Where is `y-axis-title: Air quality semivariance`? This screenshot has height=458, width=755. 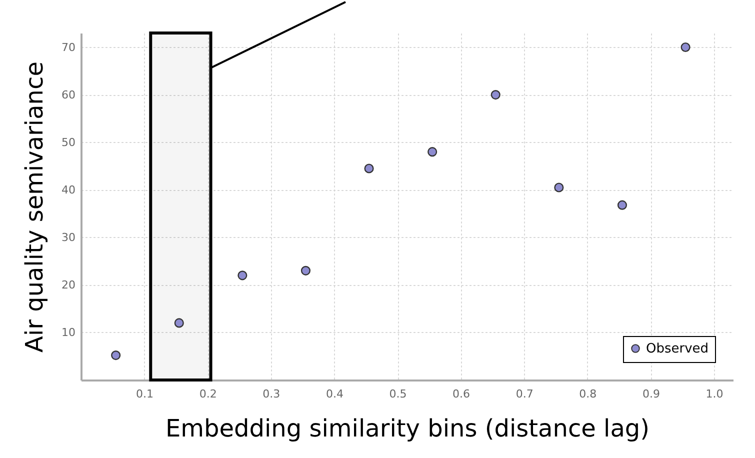
y-axis-title: Air quality semivariance is located at coordinates (34, 207).